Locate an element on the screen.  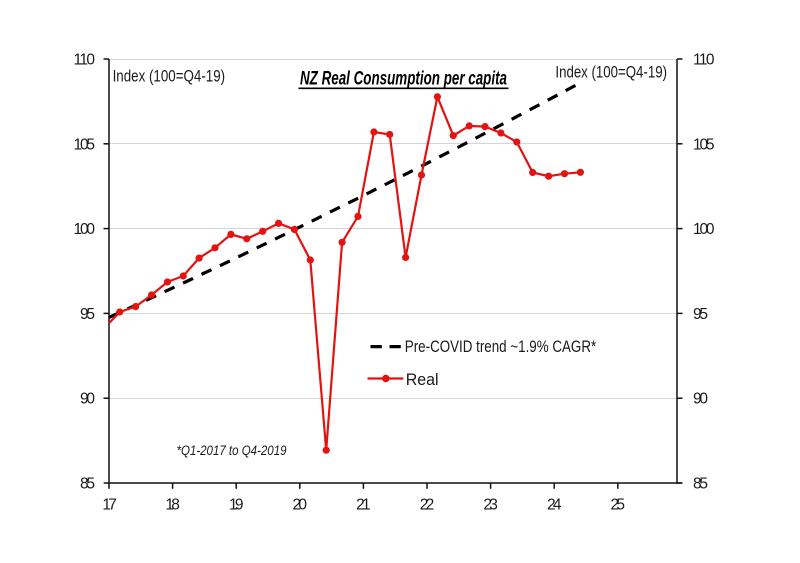
svg-text: 22 is located at coordinates (427, 505).